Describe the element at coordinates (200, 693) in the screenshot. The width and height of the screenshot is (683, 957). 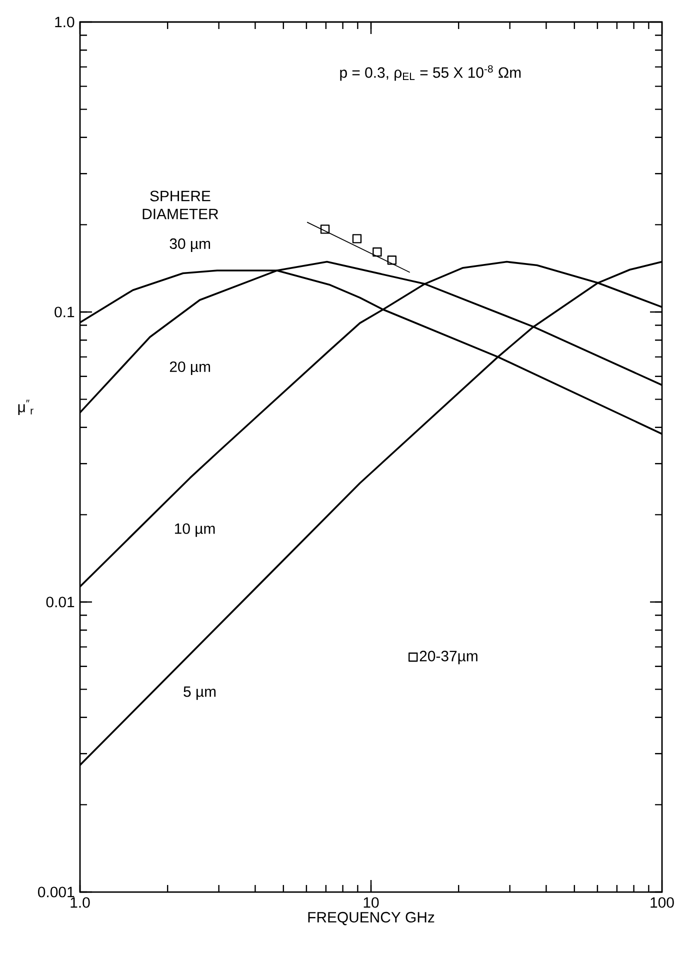
I see `series-label: 5 µm` at that location.